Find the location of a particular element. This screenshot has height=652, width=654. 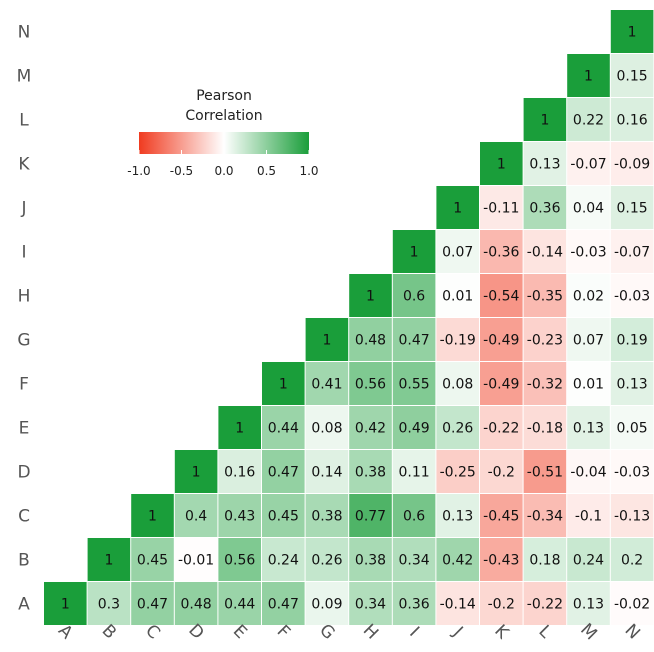

cell-value-K-N: -0.09 is located at coordinates (632, 165).